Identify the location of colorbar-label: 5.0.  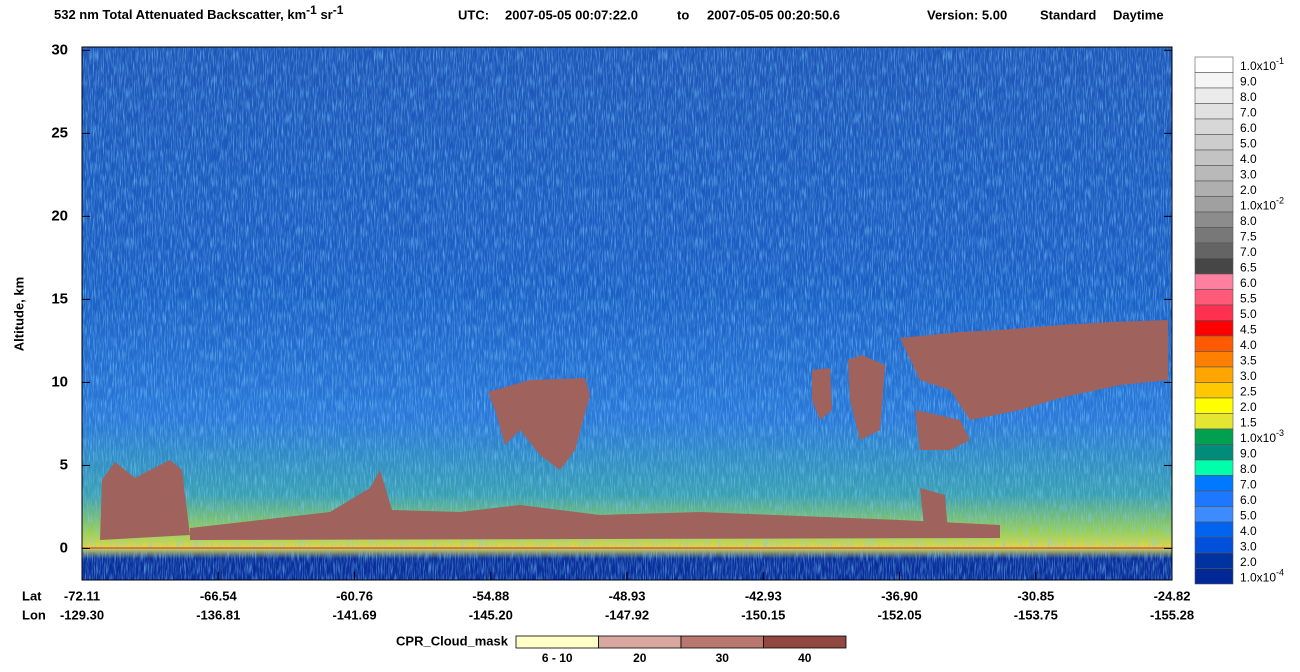
(1248, 143).